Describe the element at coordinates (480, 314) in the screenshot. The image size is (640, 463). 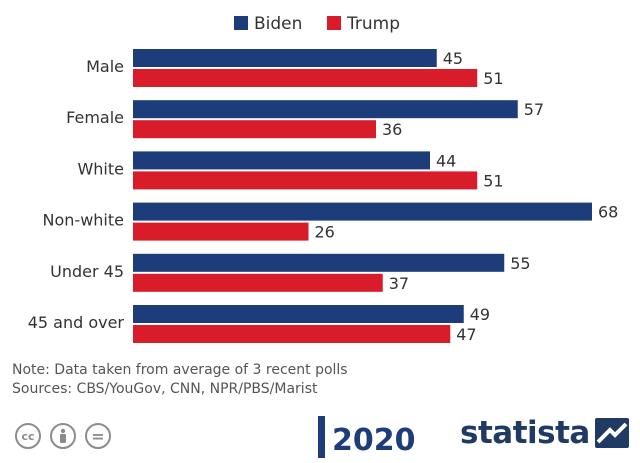
I see `value-label-biden-45-and-over: 49` at that location.